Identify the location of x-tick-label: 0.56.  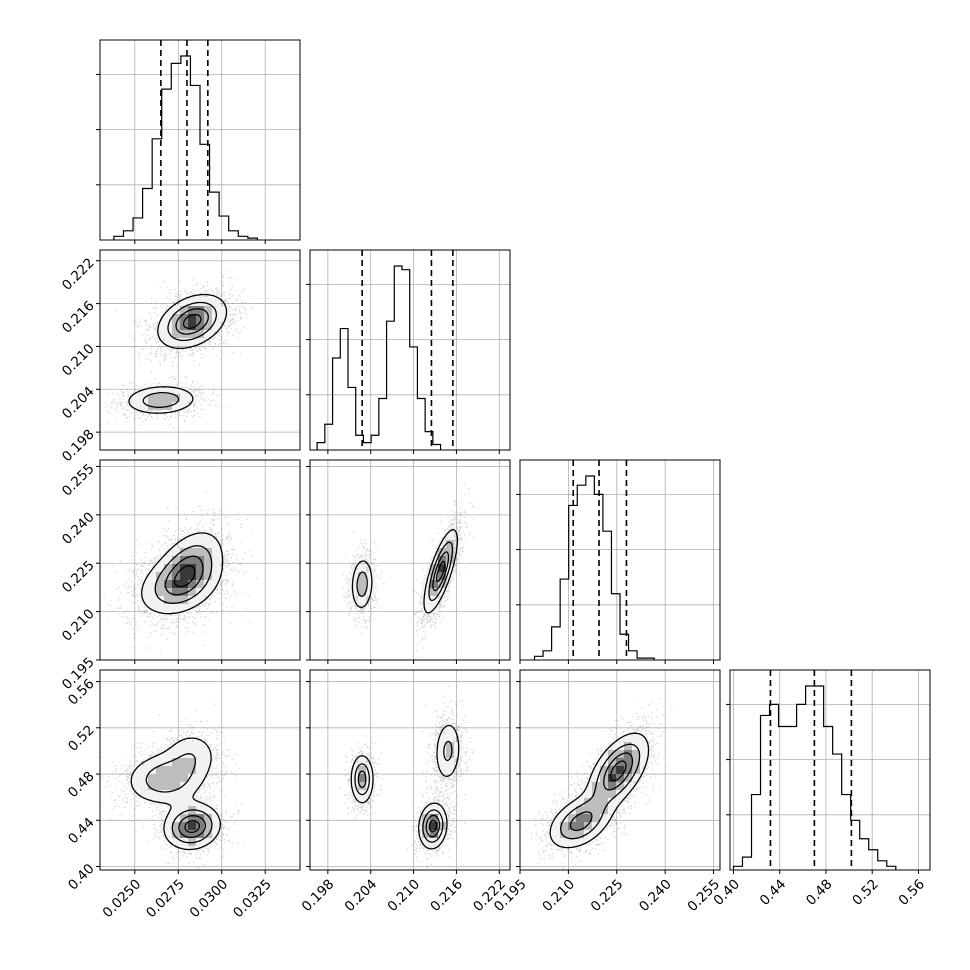
(911, 892).